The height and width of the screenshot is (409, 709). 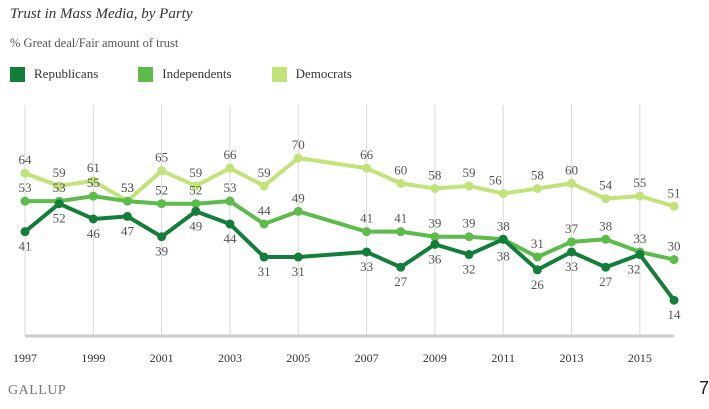 I want to click on x-tick-label: 2001, so click(x=162, y=358).